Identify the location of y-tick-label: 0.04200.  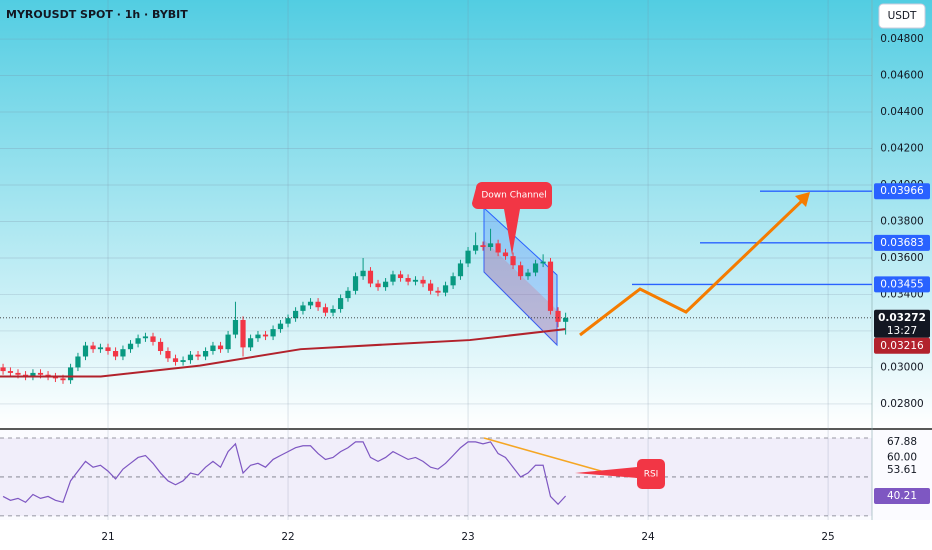
(901, 149).